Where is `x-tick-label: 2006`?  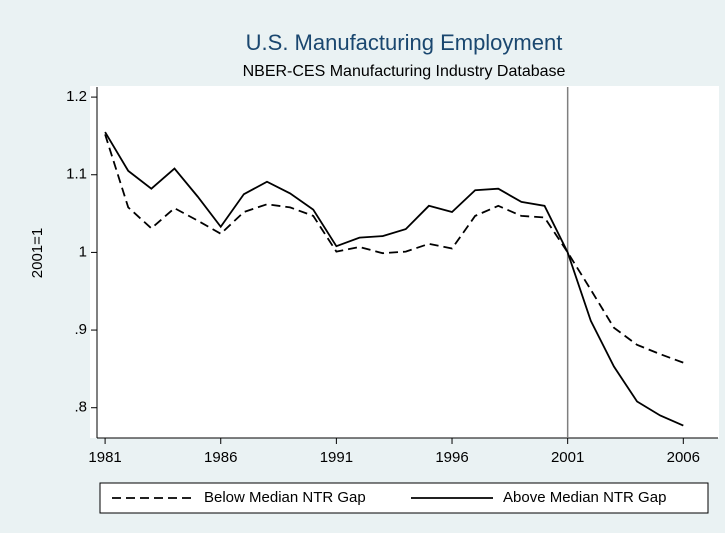 x-tick-label: 2006 is located at coordinates (683, 457).